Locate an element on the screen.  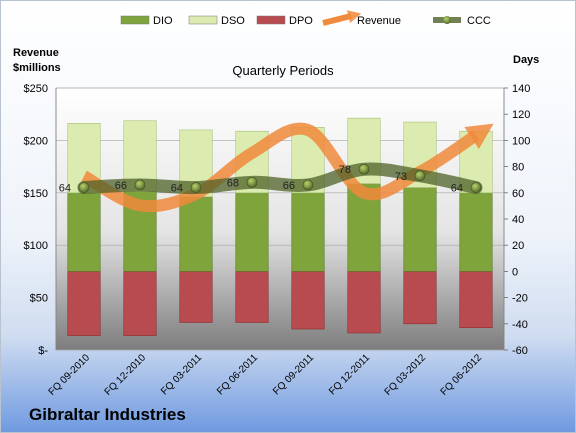
left-tick-label: $- is located at coordinates (43, 351).